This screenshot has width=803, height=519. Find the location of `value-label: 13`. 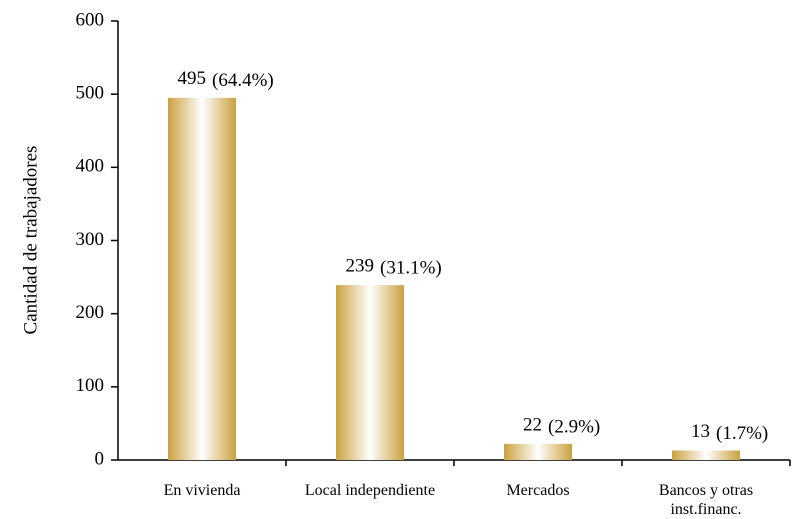

value-label: 13 is located at coordinates (700, 431).